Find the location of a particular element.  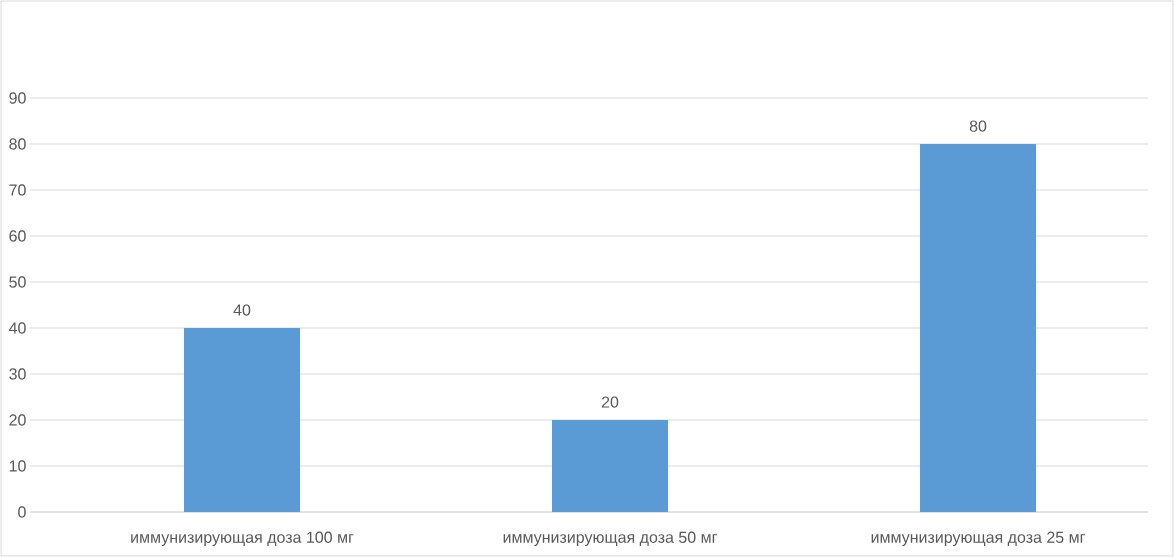

data-label: 20 is located at coordinates (610, 402).